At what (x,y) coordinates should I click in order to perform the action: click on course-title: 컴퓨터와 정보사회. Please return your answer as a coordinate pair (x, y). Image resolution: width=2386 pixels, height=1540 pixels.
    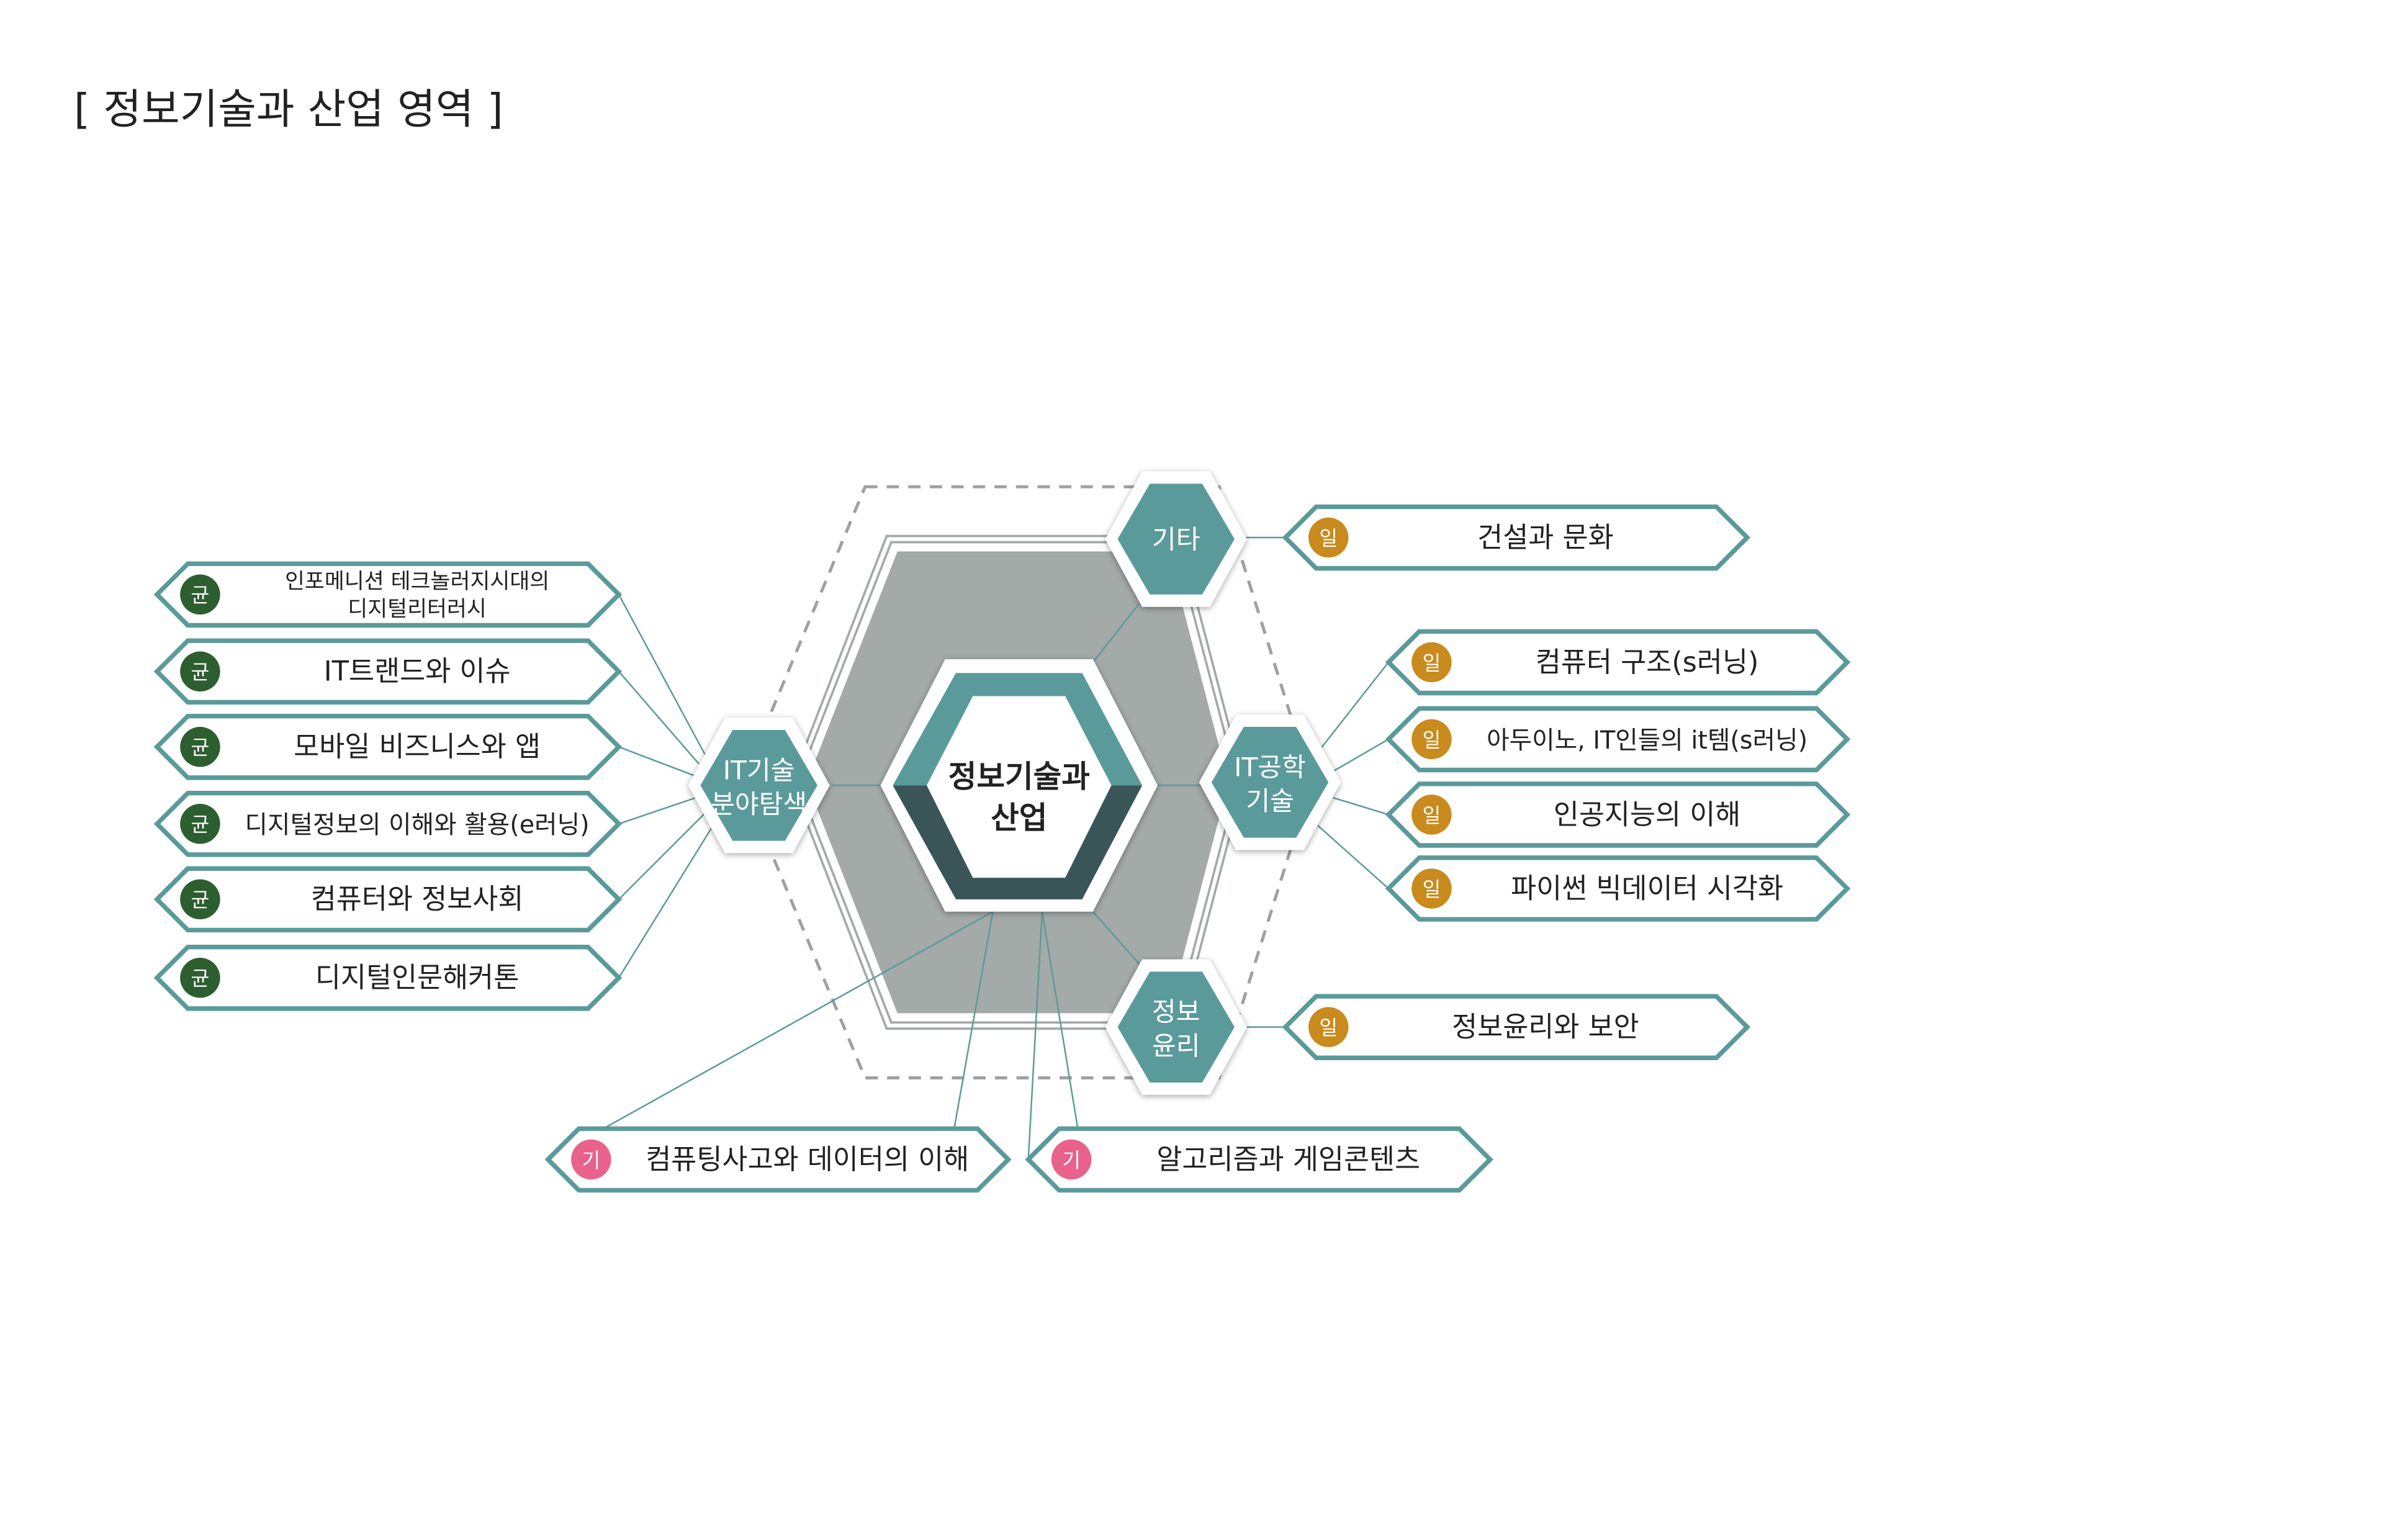
    Looking at the image, I should click on (417, 899).